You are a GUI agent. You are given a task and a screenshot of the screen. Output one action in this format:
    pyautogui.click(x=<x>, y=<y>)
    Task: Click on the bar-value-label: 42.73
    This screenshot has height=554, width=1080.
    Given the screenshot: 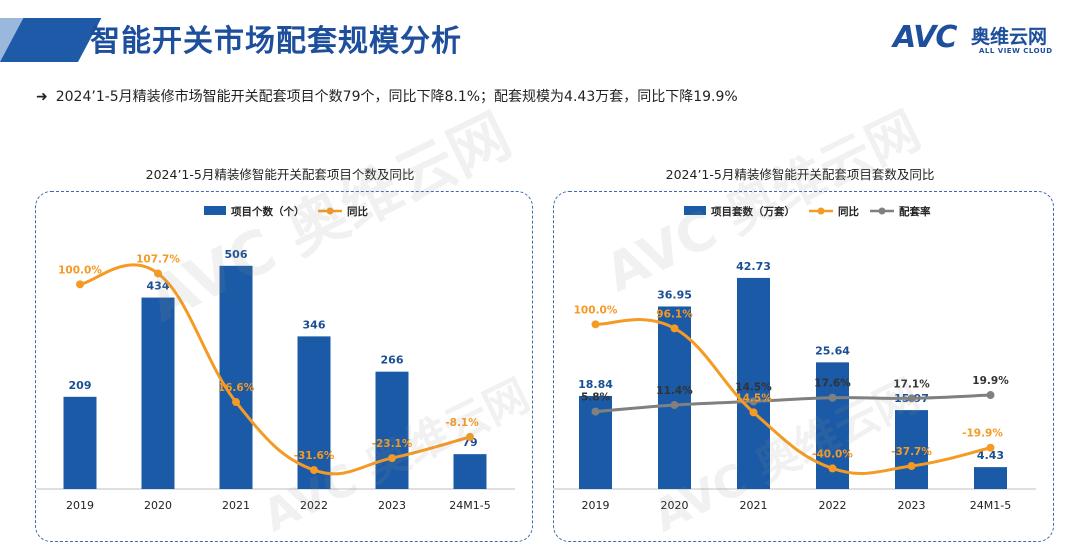 What is the action you would take?
    pyautogui.click(x=753, y=266)
    